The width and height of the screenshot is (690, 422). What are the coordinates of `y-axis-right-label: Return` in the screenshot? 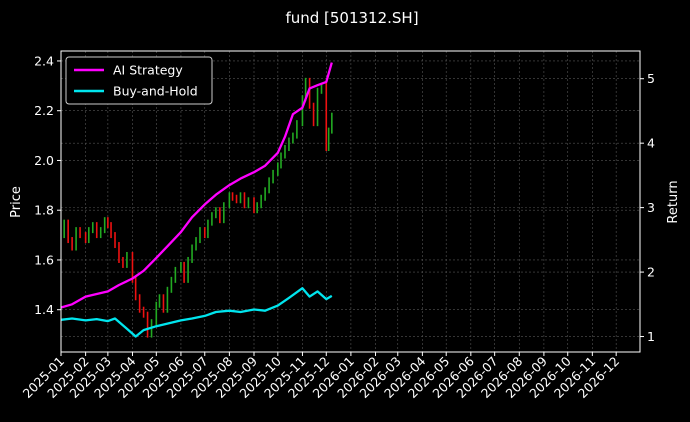 It's located at (673, 201).